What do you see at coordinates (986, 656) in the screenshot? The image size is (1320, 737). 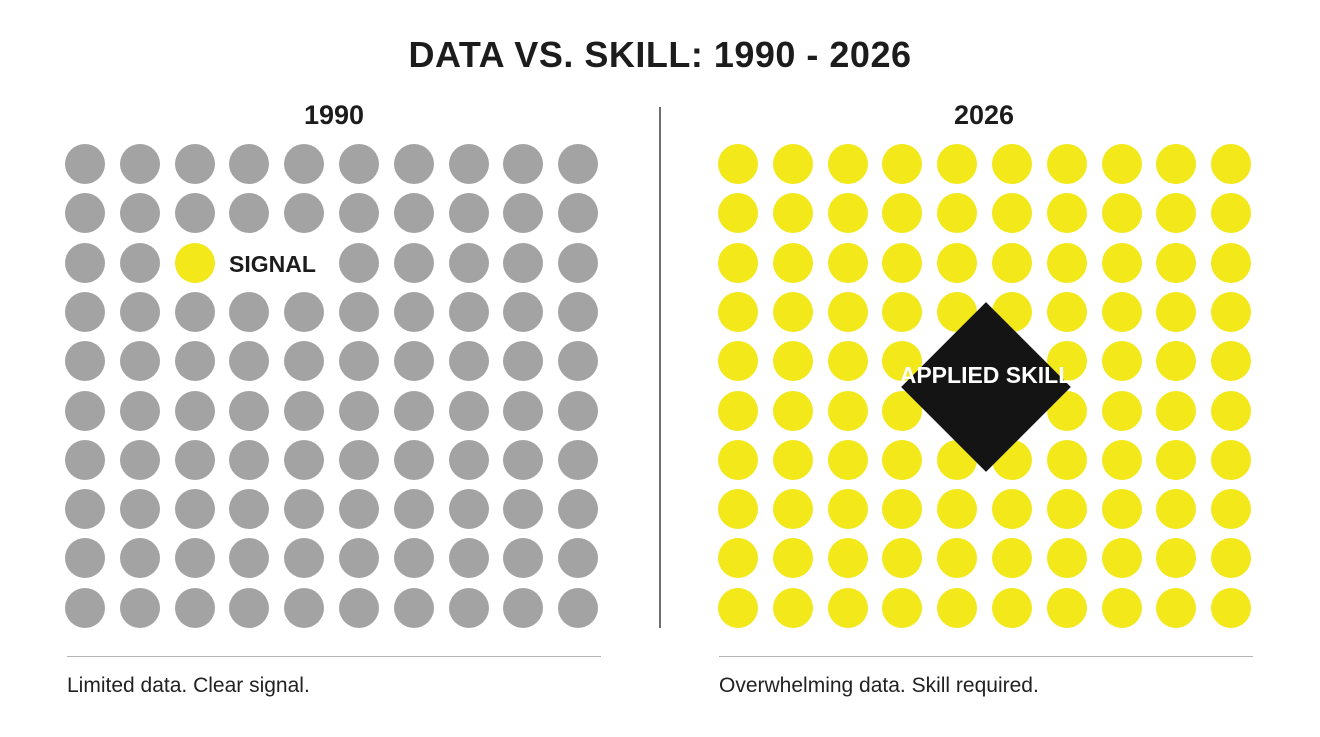 I see `right-rule` at bounding box center [986, 656].